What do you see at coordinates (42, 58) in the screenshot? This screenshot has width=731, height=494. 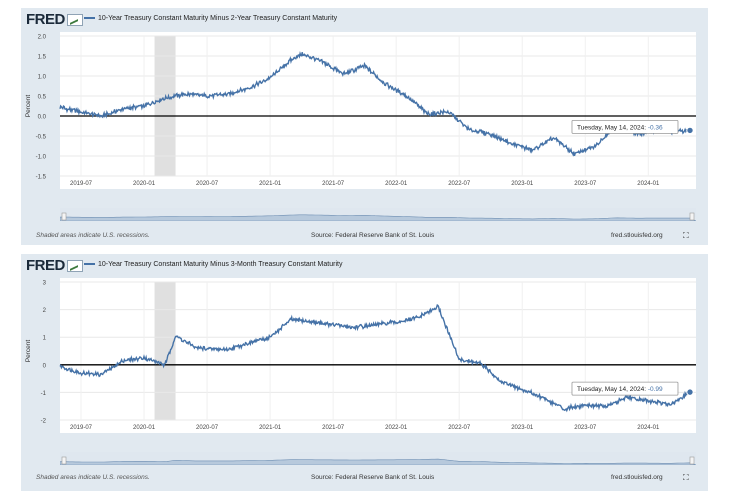 I see `y-tick-label: 1.5` at bounding box center [42, 58].